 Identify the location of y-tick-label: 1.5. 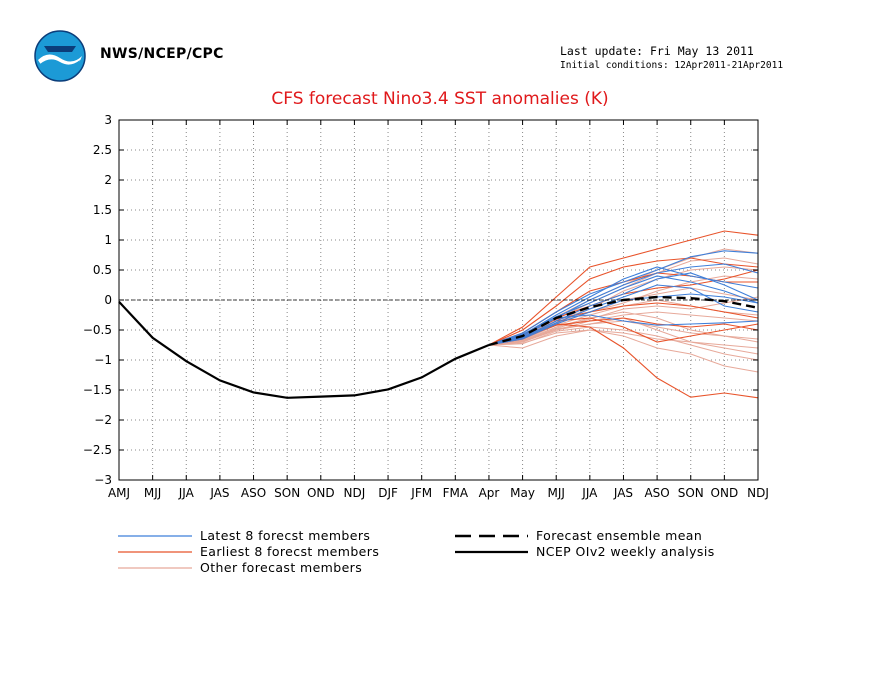
(102, 210).